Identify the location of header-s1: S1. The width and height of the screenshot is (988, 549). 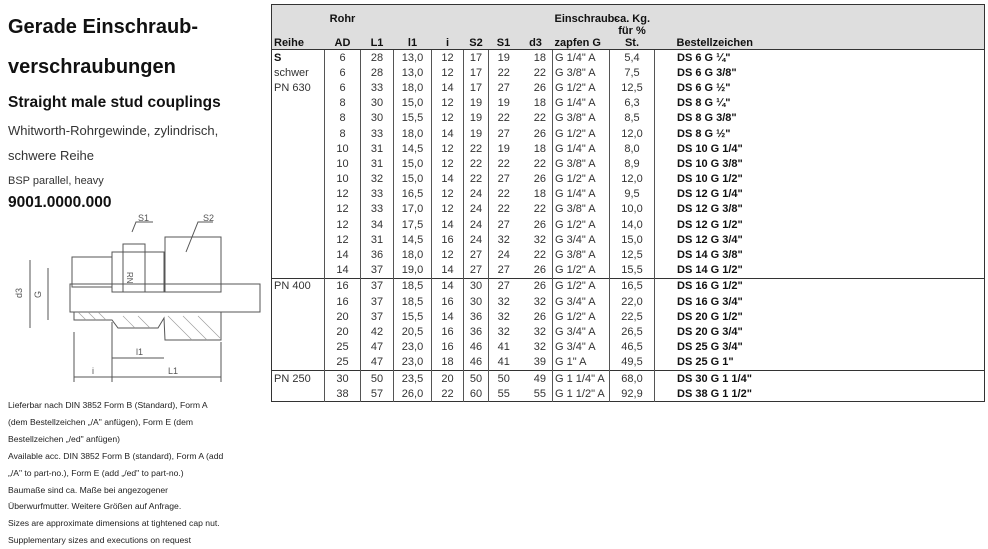
(503, 37).